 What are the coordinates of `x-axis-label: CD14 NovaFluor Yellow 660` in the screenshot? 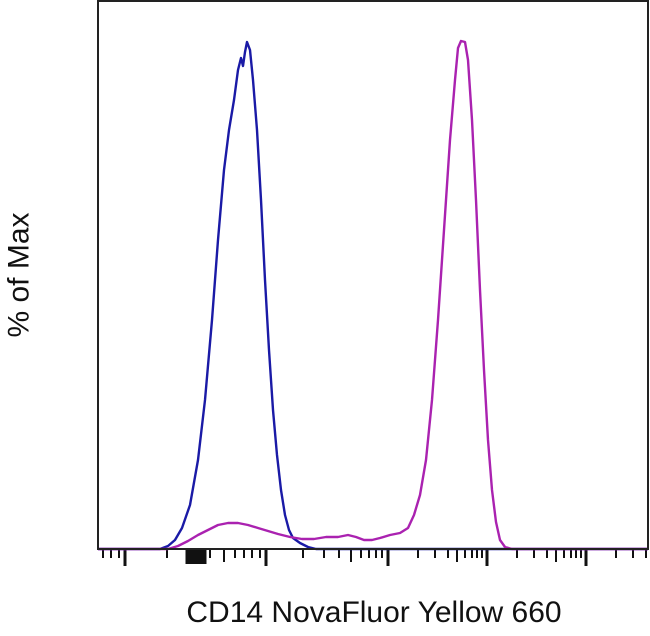 It's located at (374, 612).